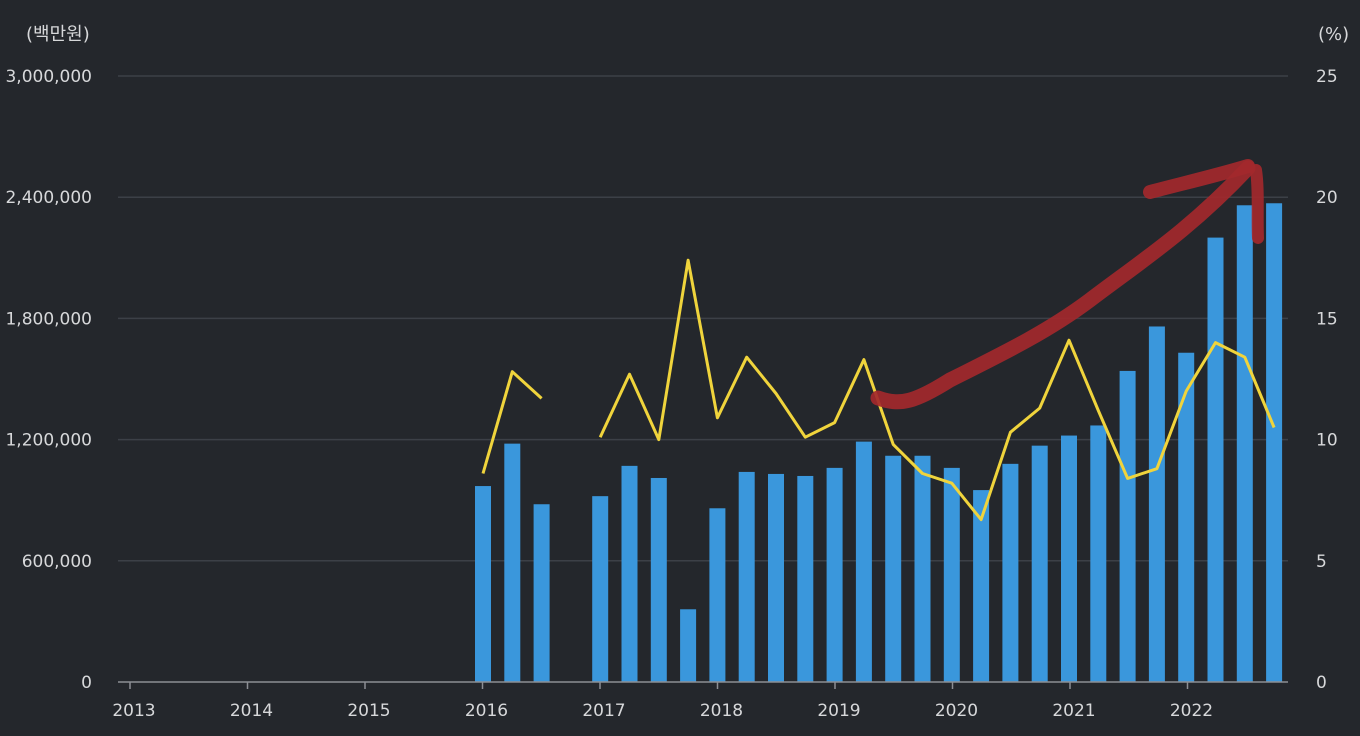 The height and width of the screenshot is (736, 1360). I want to click on left-tick-label: 3,000,000, so click(48, 77).